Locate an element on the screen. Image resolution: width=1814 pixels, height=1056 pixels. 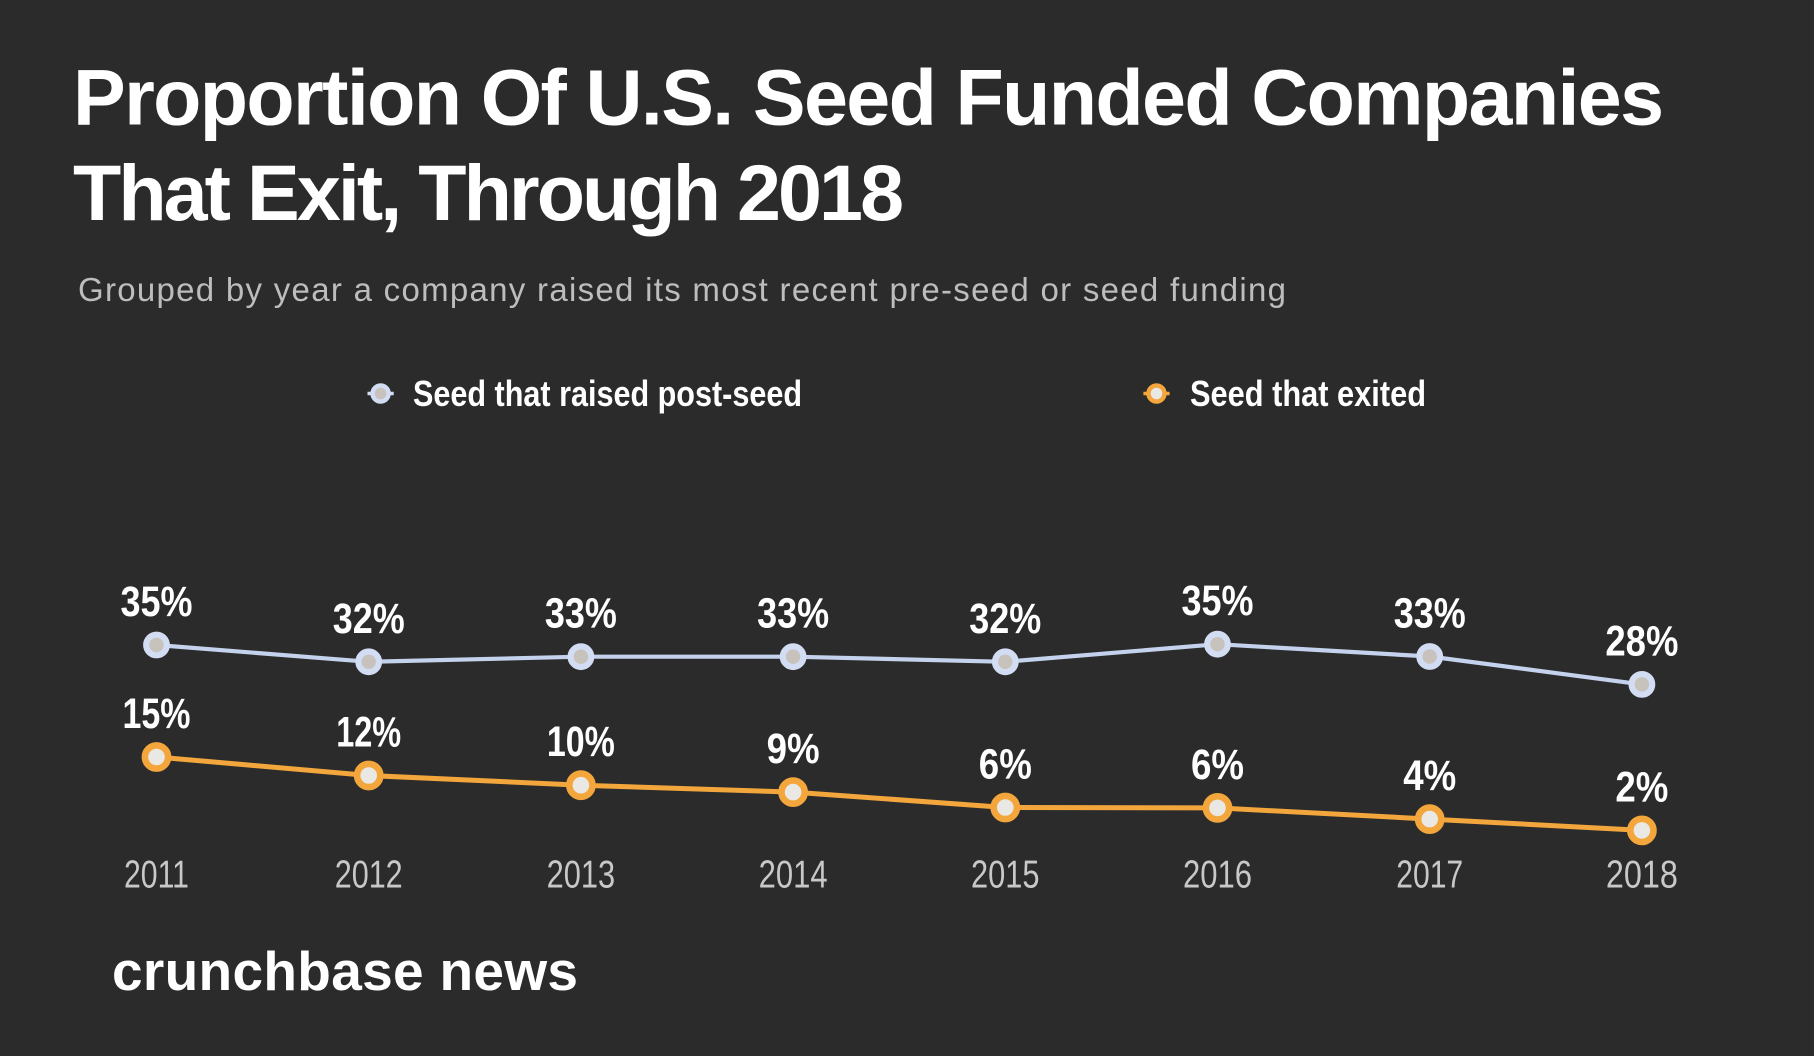
svg-text: 2012 is located at coordinates (369, 874).